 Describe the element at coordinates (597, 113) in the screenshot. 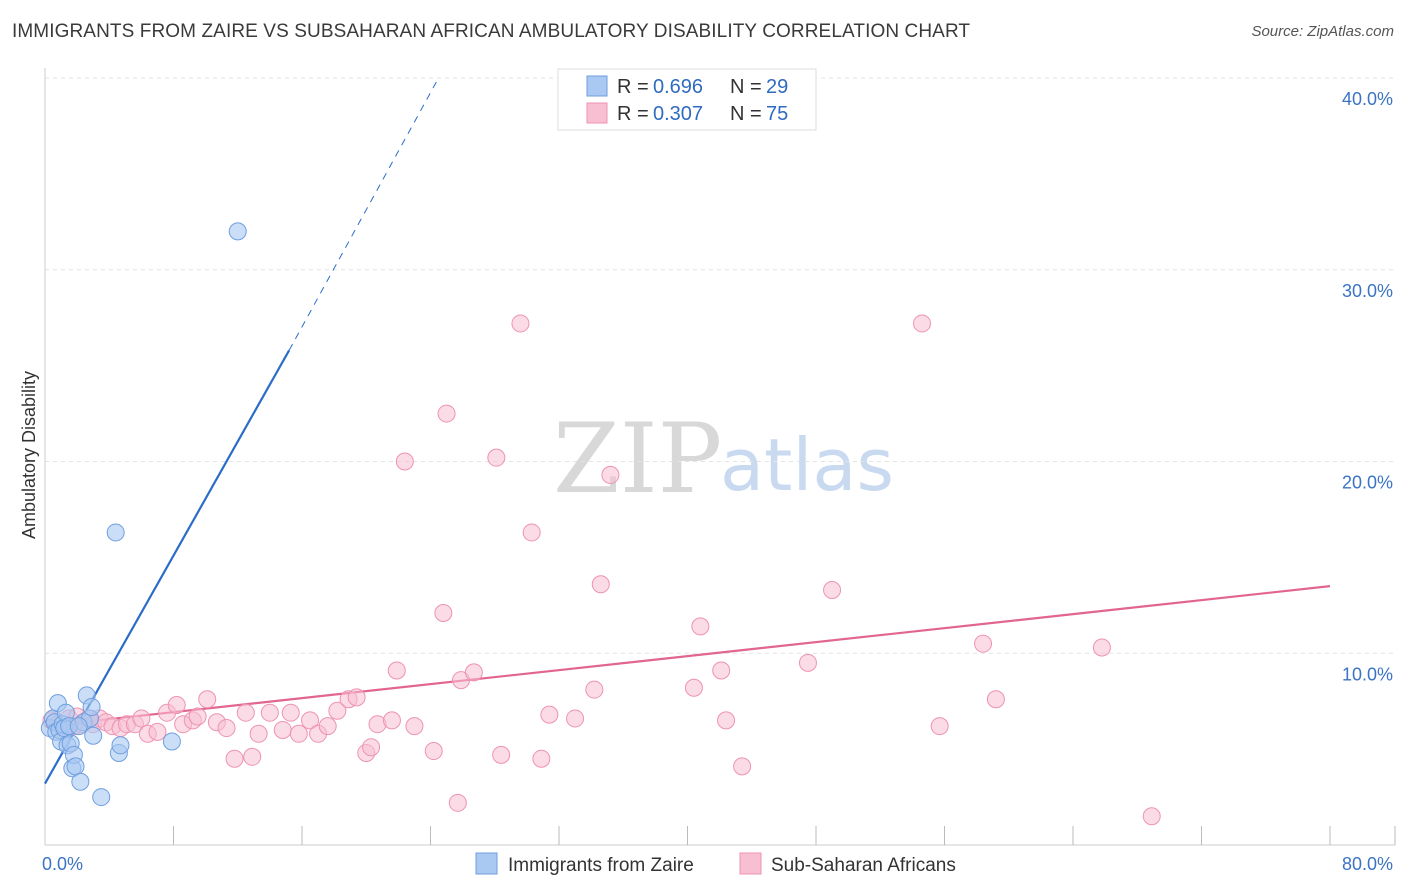

I see `legend-swatch-subsaharan` at that location.